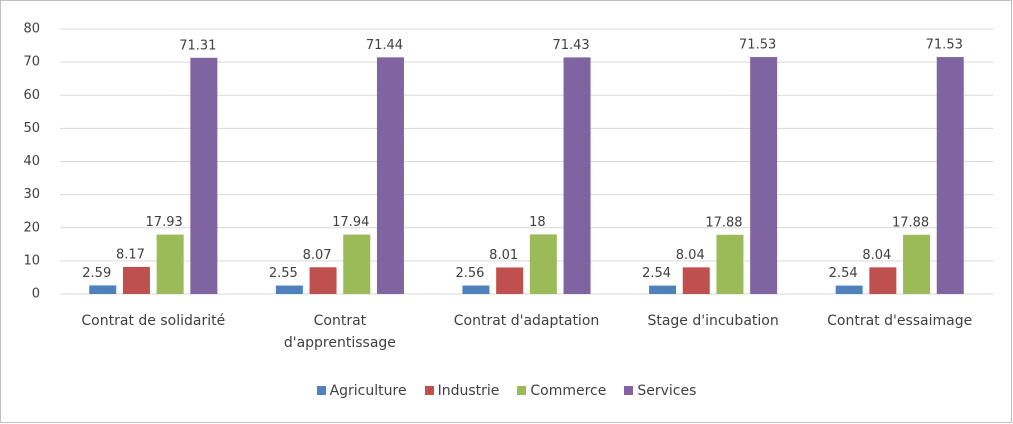 This screenshot has width=1013, height=424. Describe the element at coordinates (96, 273) in the screenshot. I see `data-label: 2.59` at that location.